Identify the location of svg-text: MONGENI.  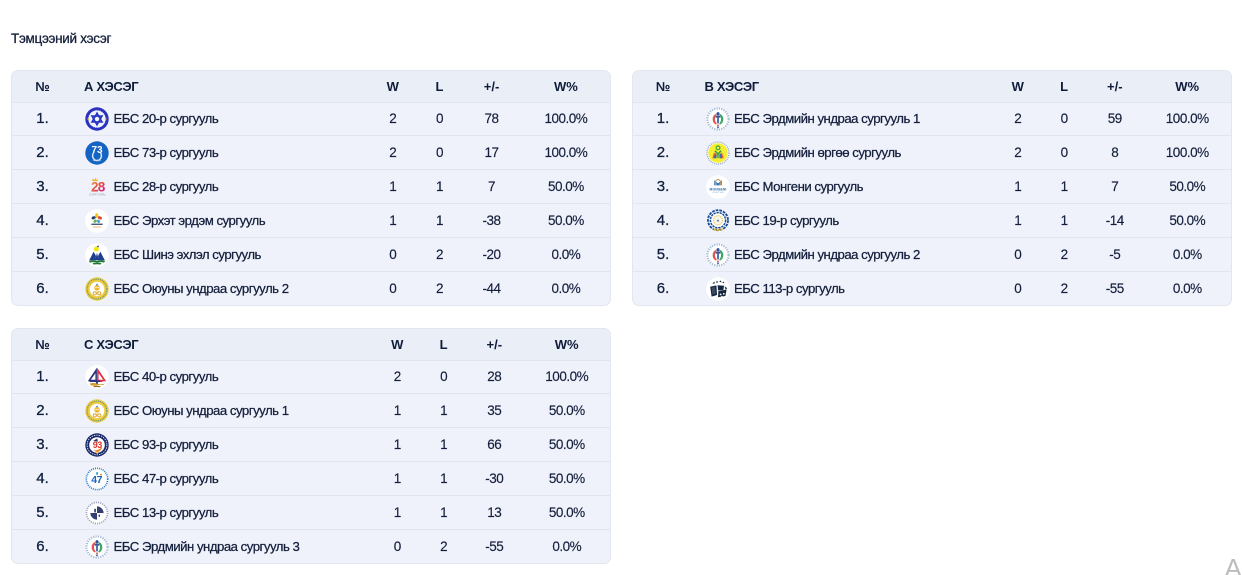
(717, 189).